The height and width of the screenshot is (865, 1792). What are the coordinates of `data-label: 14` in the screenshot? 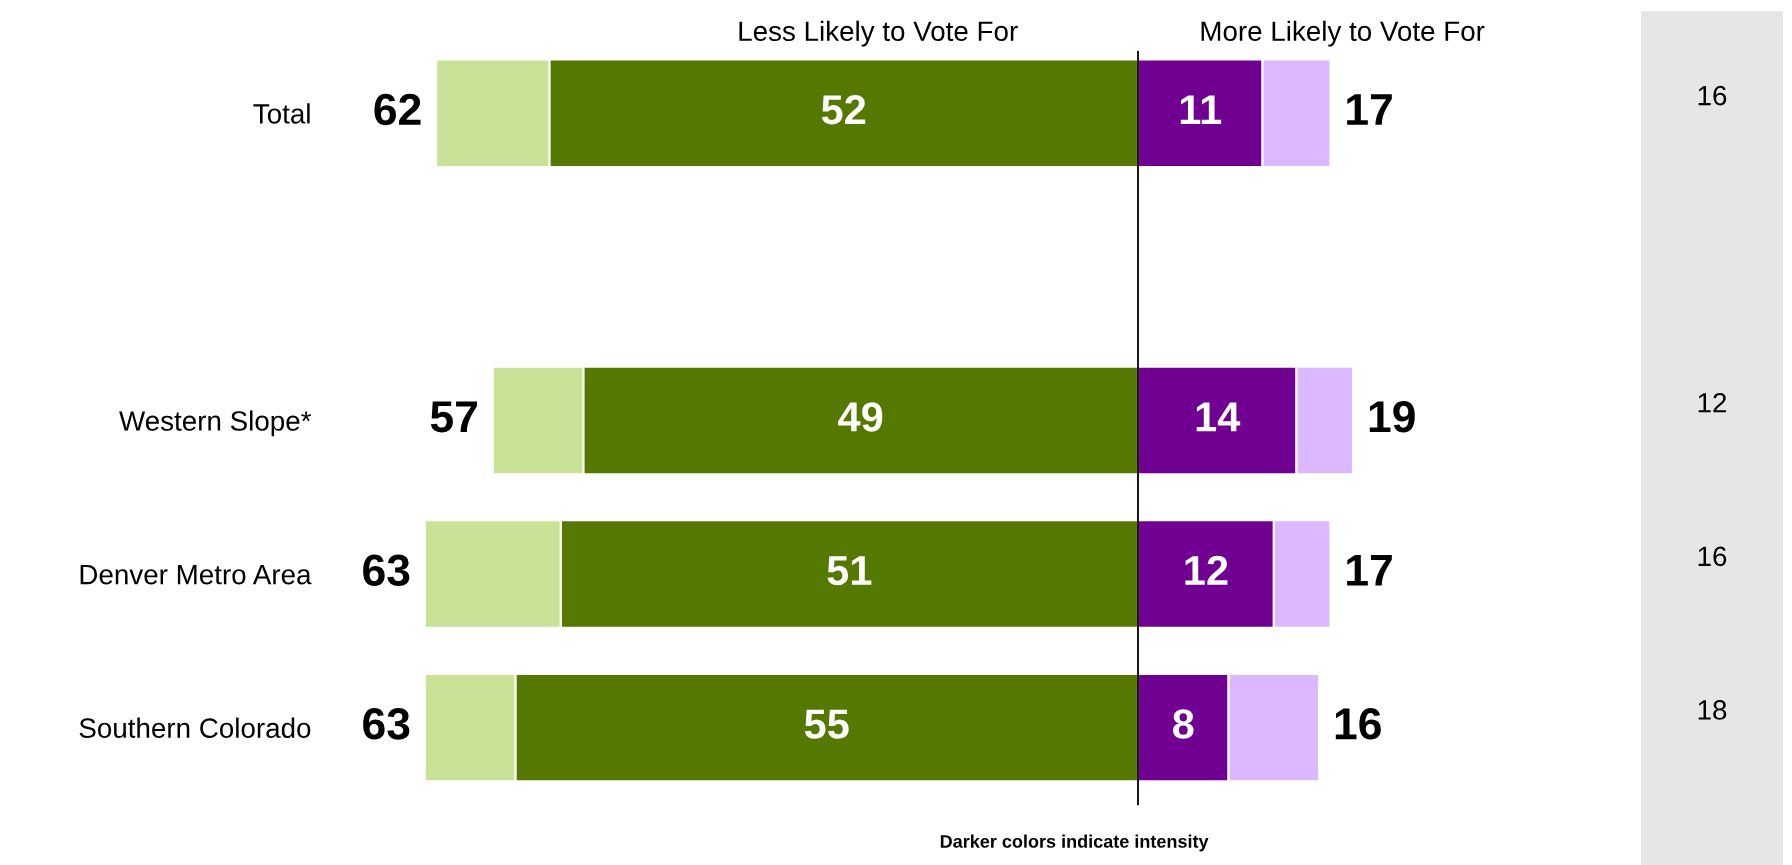 It's located at (1218, 417).